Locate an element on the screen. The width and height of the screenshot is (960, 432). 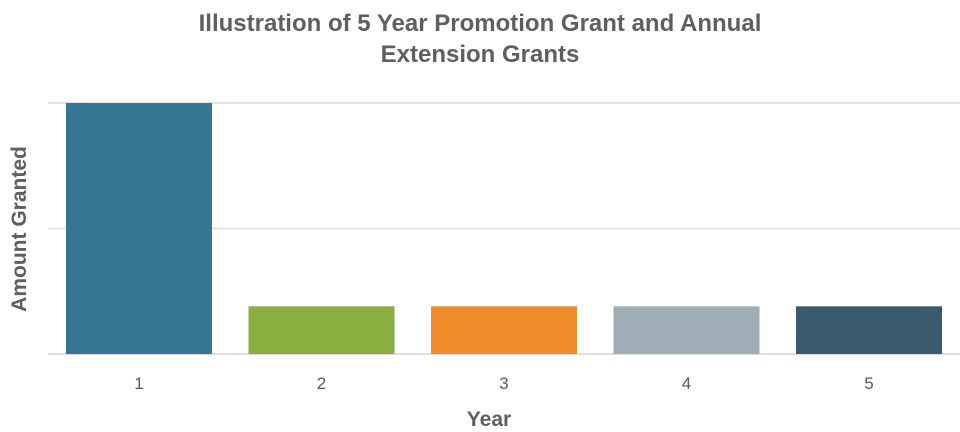
x-tick-label: 3 is located at coordinates (503, 383).